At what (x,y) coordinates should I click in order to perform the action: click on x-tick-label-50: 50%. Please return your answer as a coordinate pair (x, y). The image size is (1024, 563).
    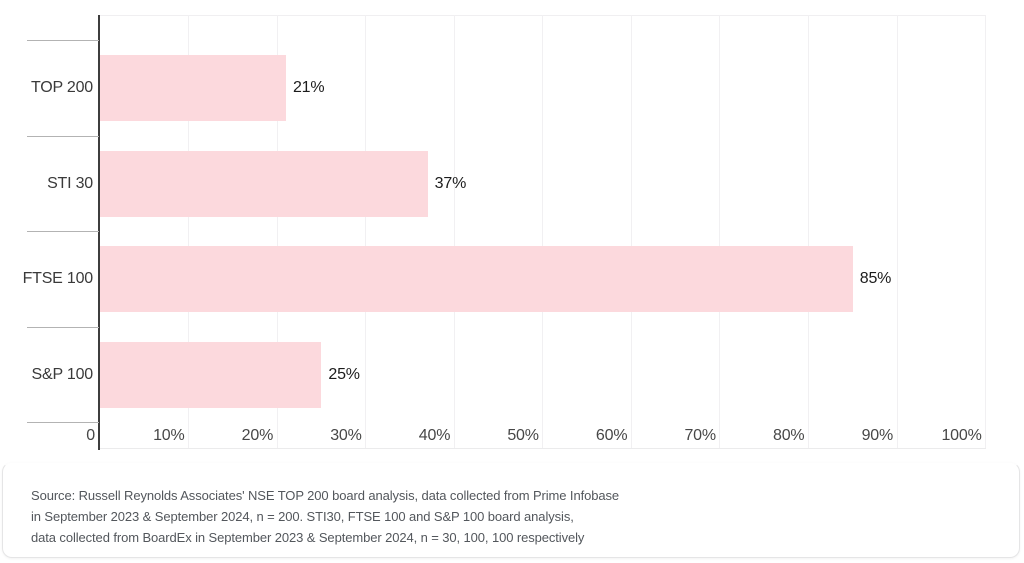
    Looking at the image, I should click on (523, 435).